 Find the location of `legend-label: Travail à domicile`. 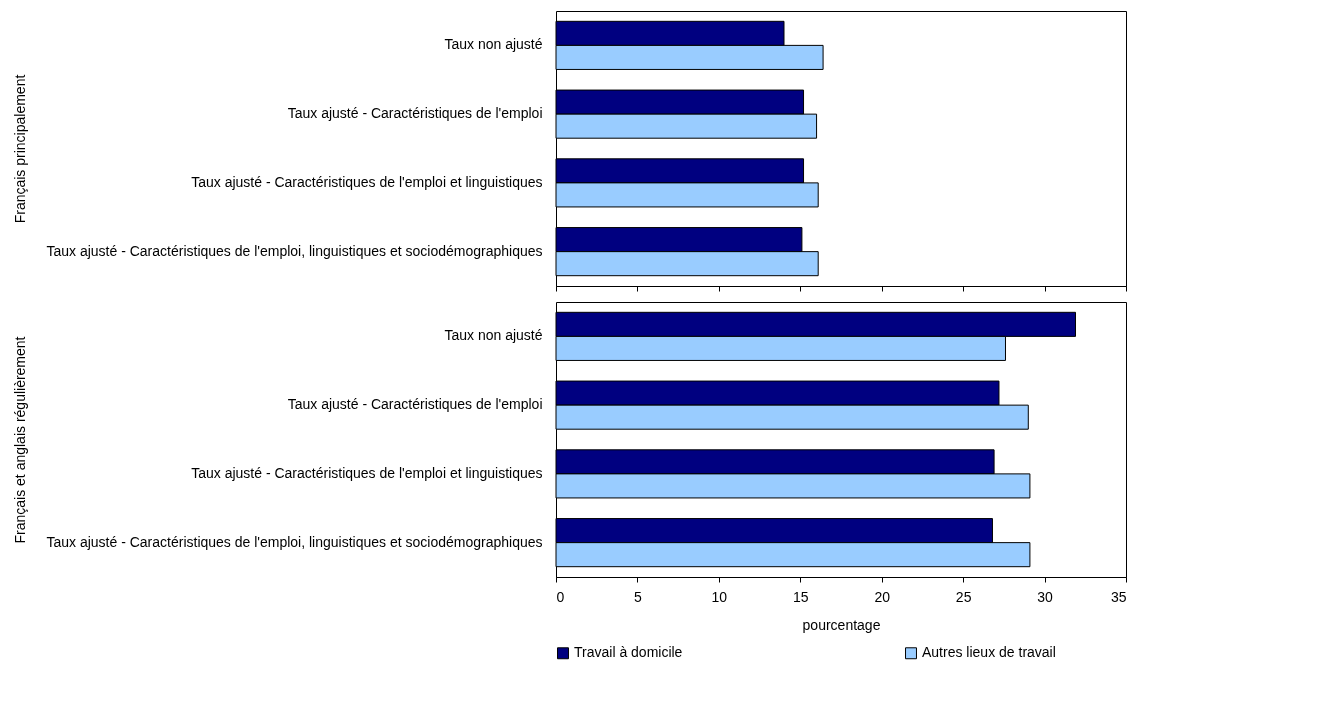

legend-label: Travail à domicile is located at coordinates (628, 652).